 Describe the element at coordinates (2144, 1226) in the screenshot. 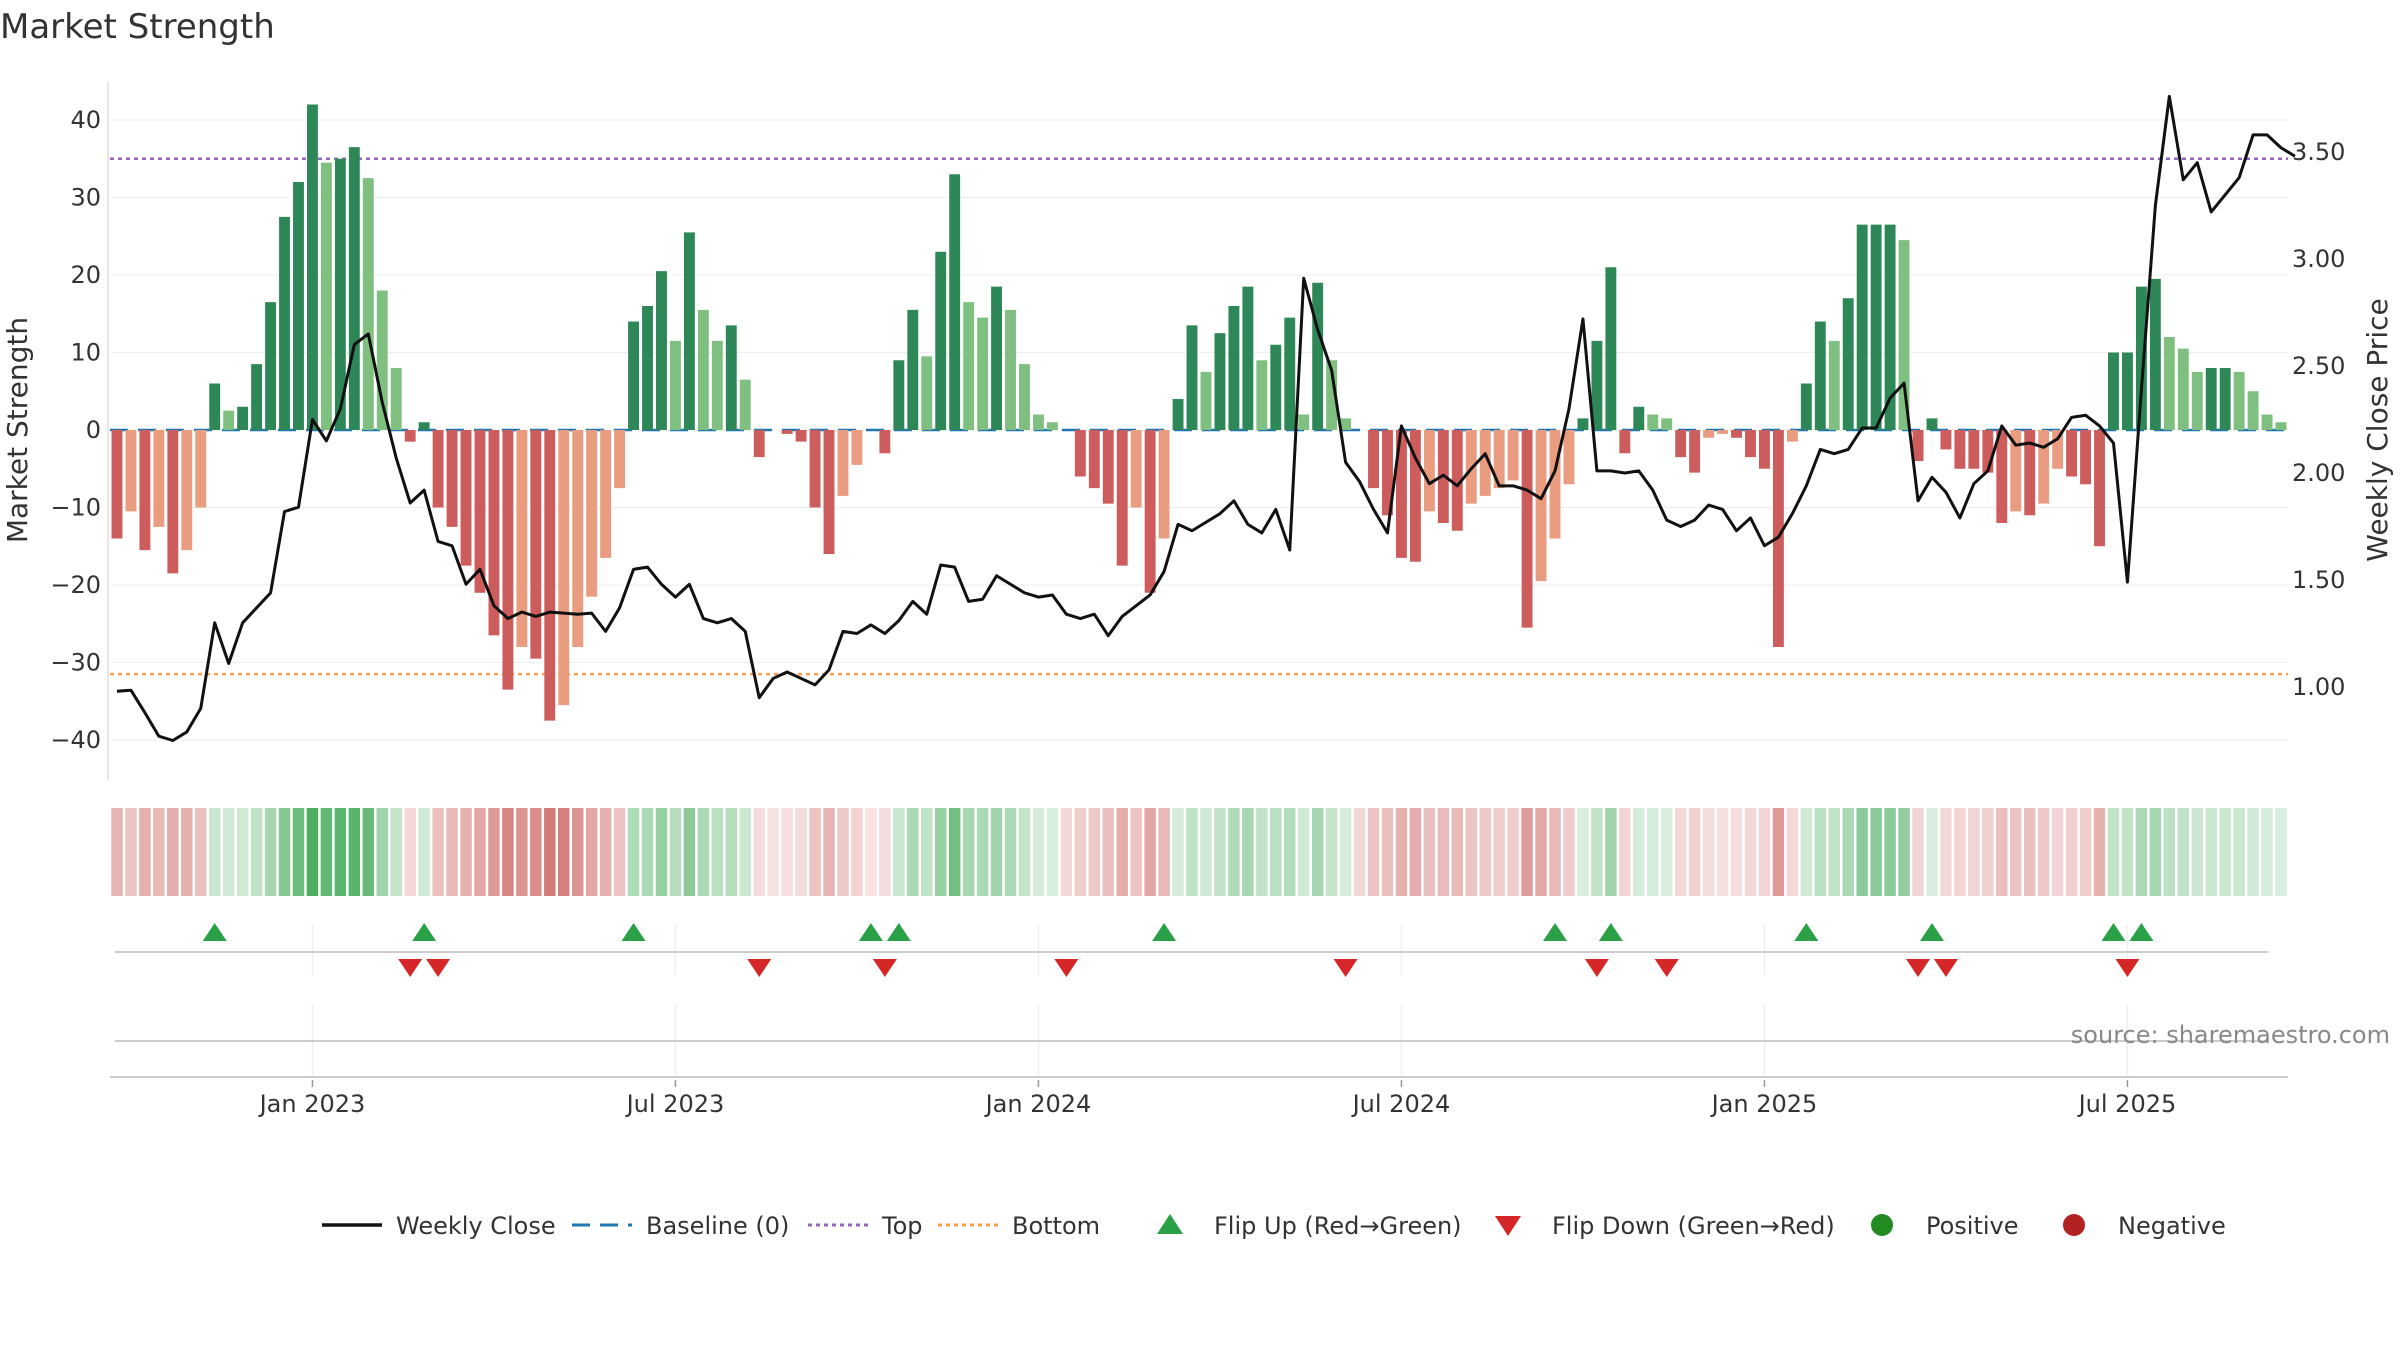

I see `legend-item: Negative` at that location.